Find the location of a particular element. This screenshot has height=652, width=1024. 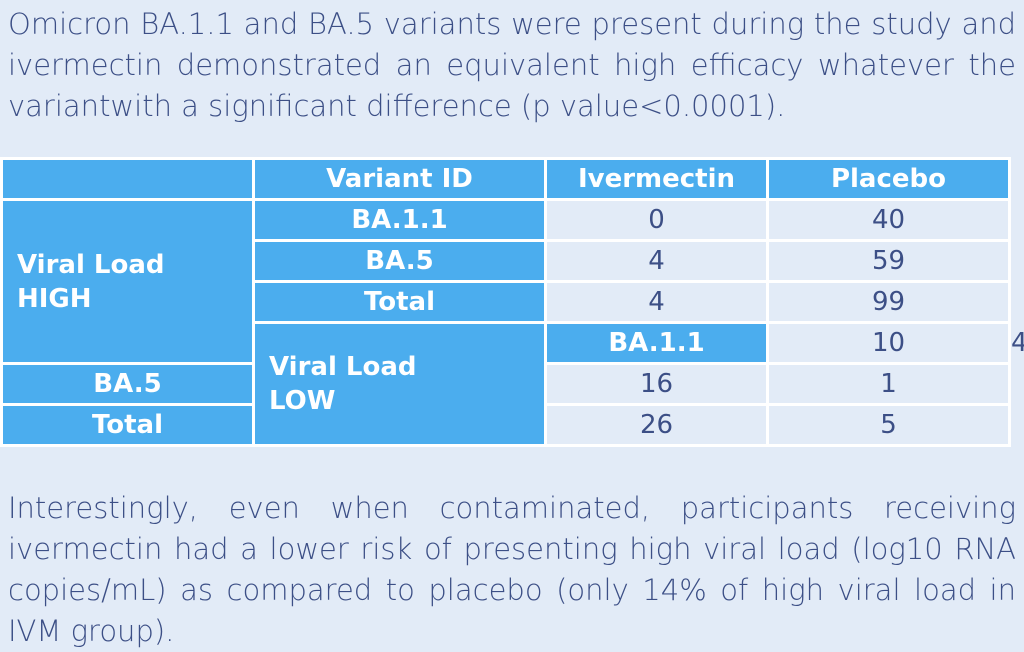

ivermectin-cell: 16 is located at coordinates (656, 384).